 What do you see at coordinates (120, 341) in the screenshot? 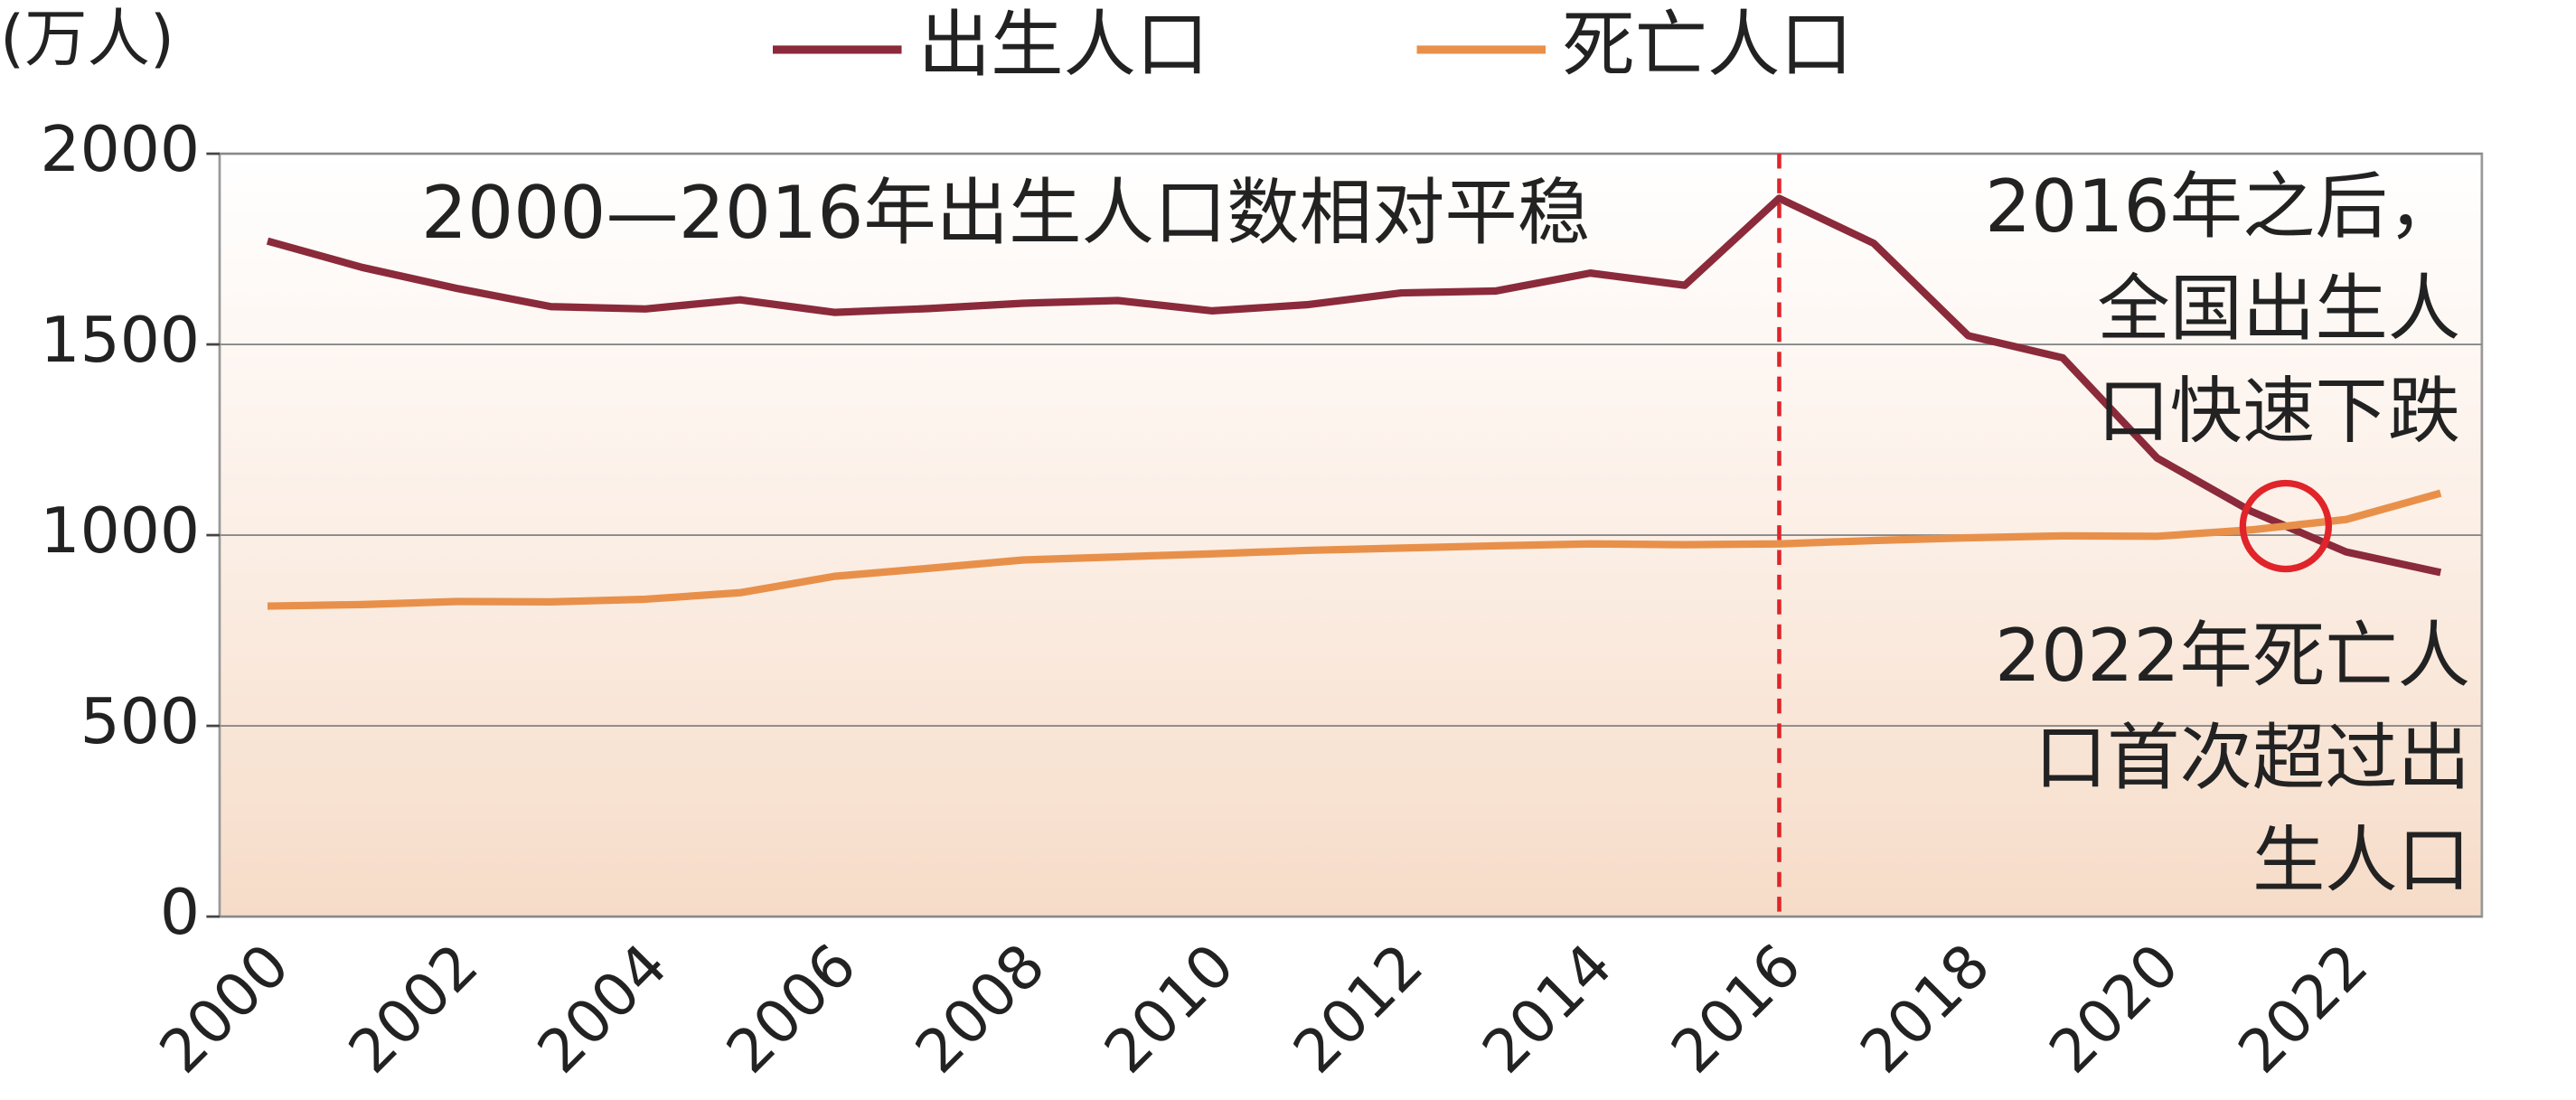
I see `y-tick-label: 1500` at bounding box center [120, 341].